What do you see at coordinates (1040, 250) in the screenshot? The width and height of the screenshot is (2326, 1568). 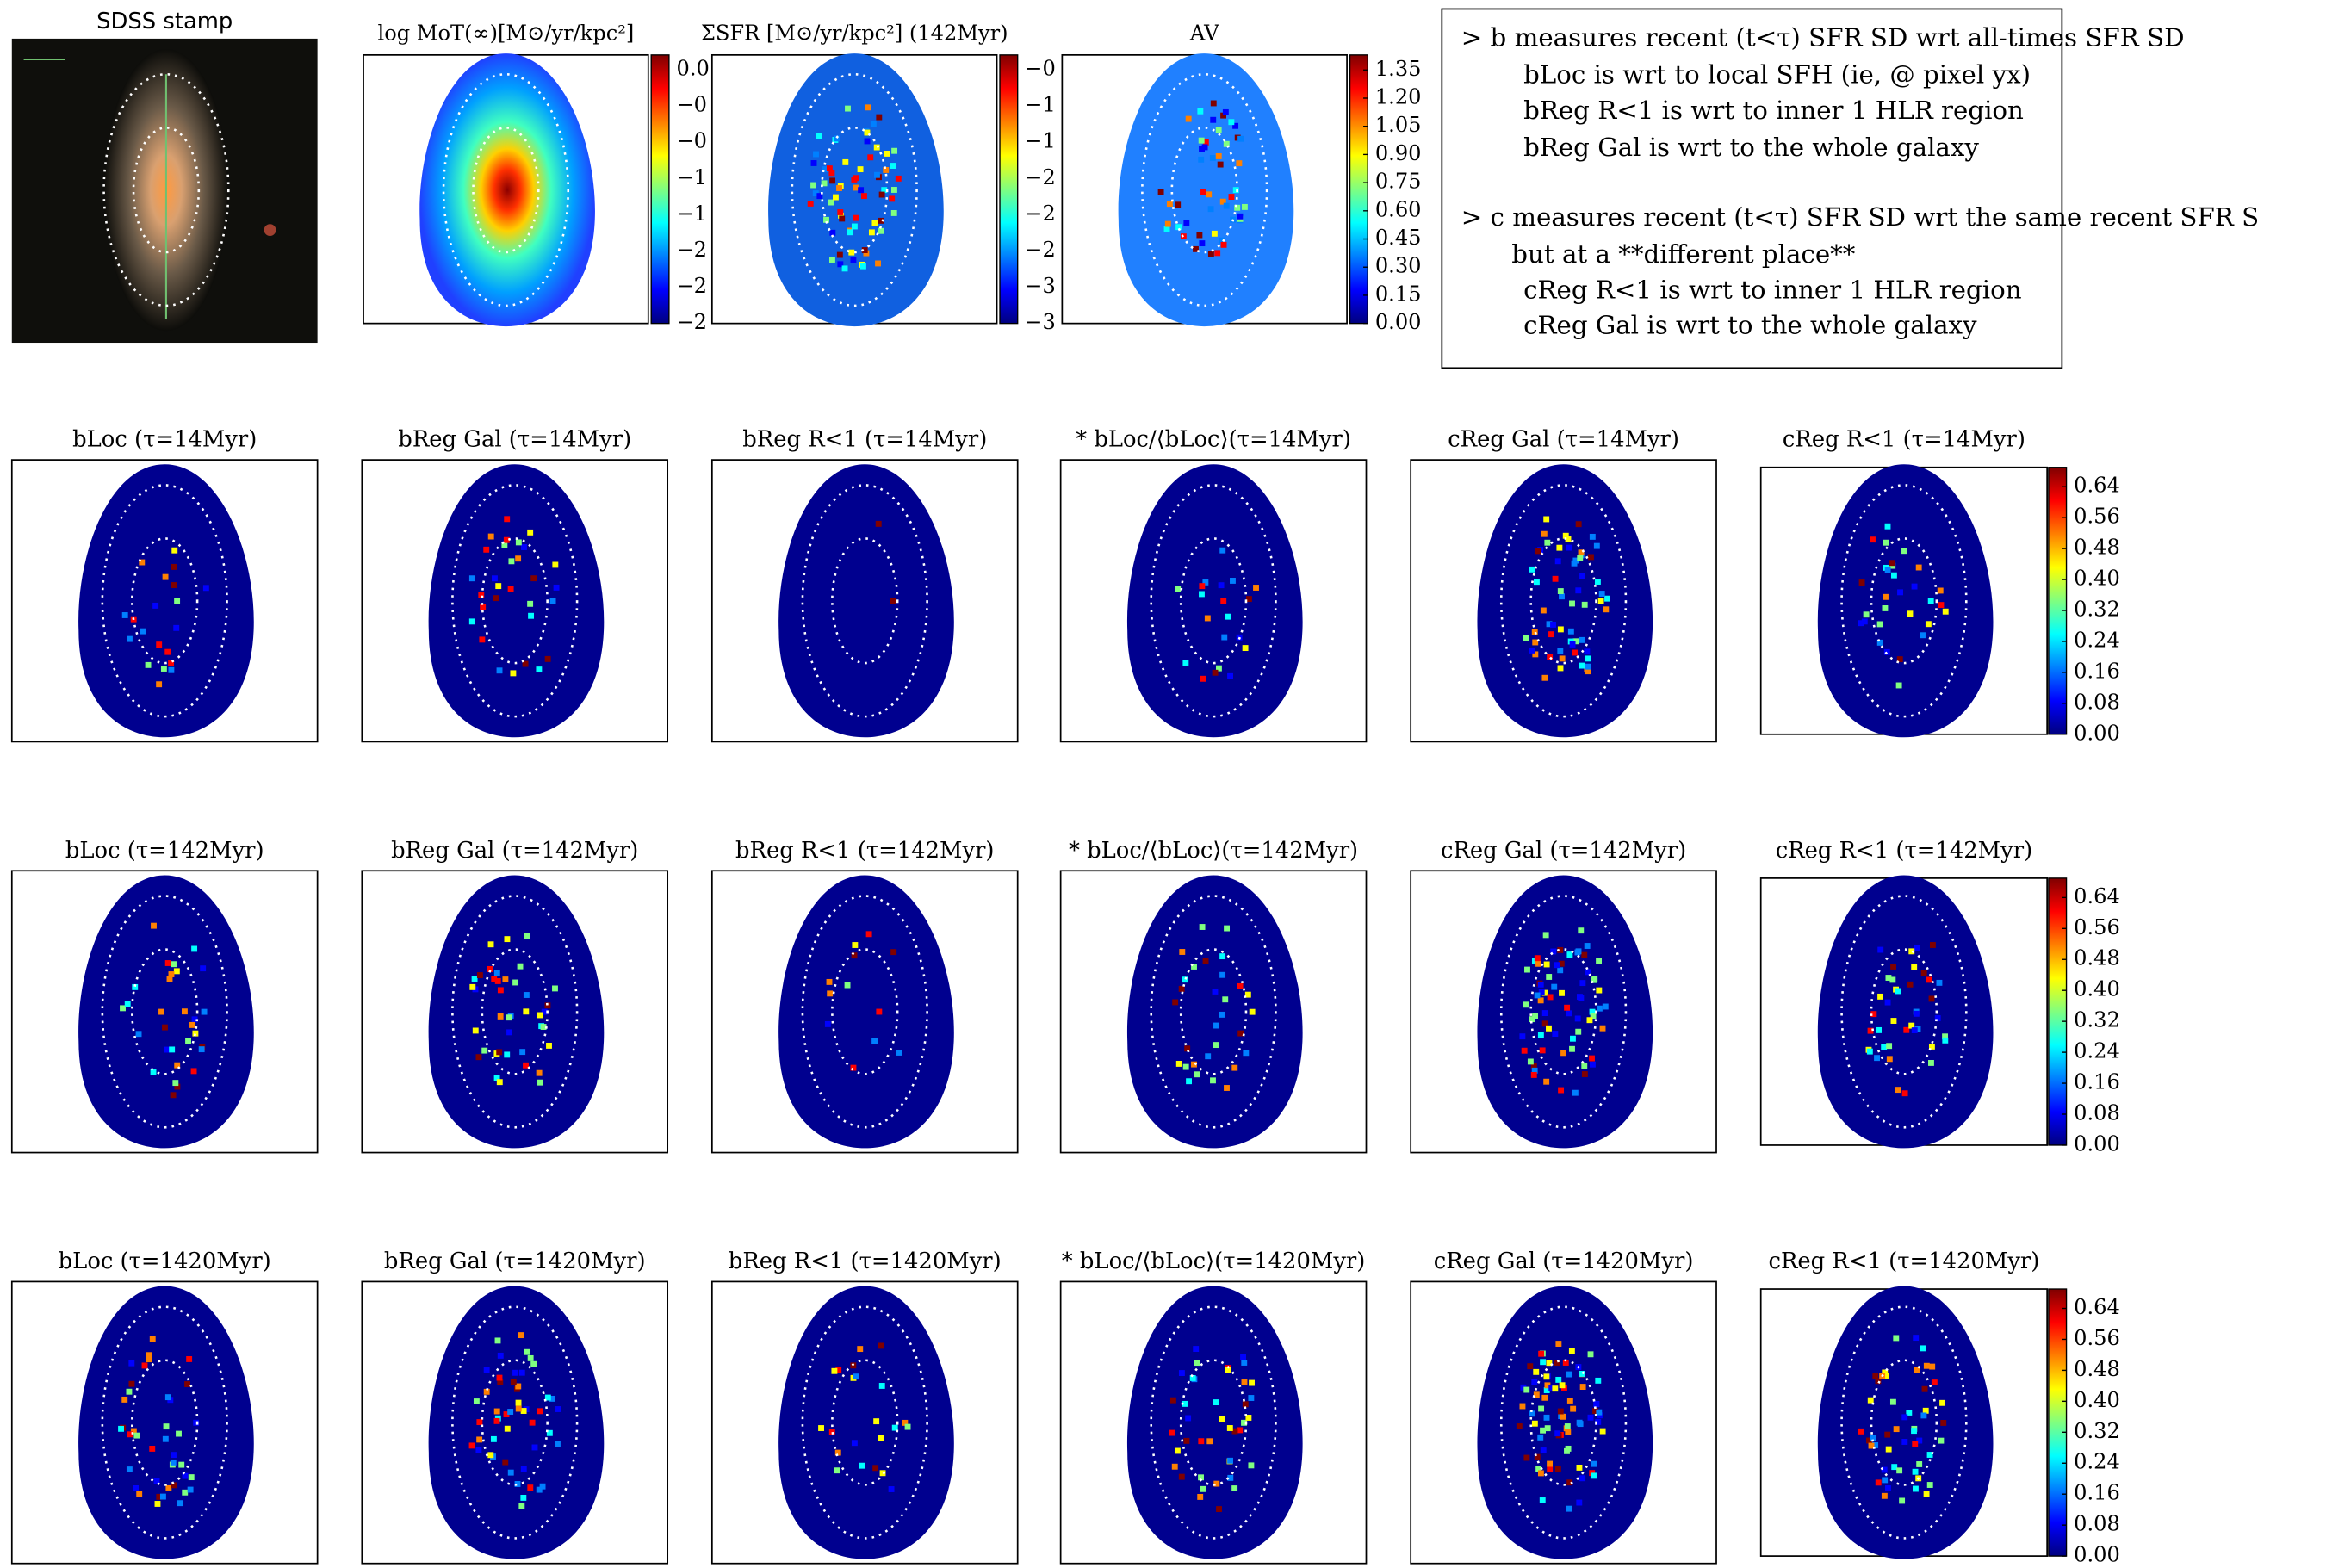 I see `colorbar-label: −2` at bounding box center [1040, 250].